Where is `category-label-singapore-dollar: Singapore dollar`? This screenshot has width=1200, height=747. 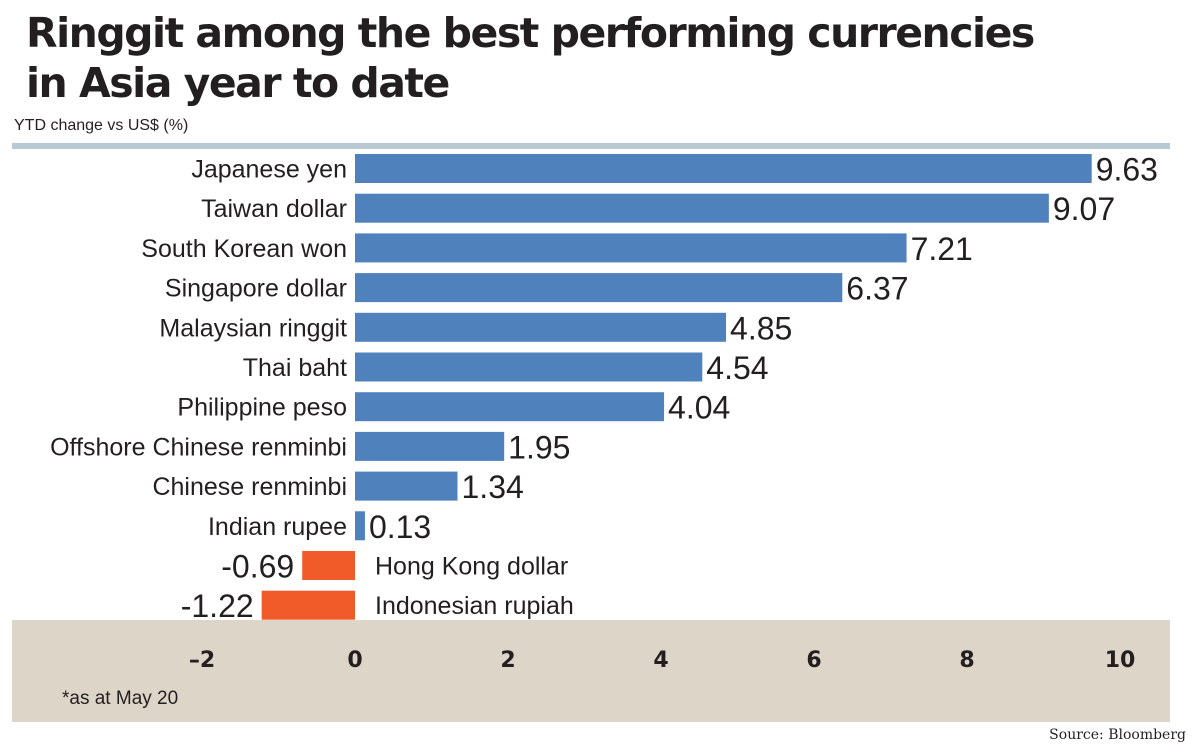
category-label-singapore-dollar: Singapore dollar is located at coordinates (256, 289).